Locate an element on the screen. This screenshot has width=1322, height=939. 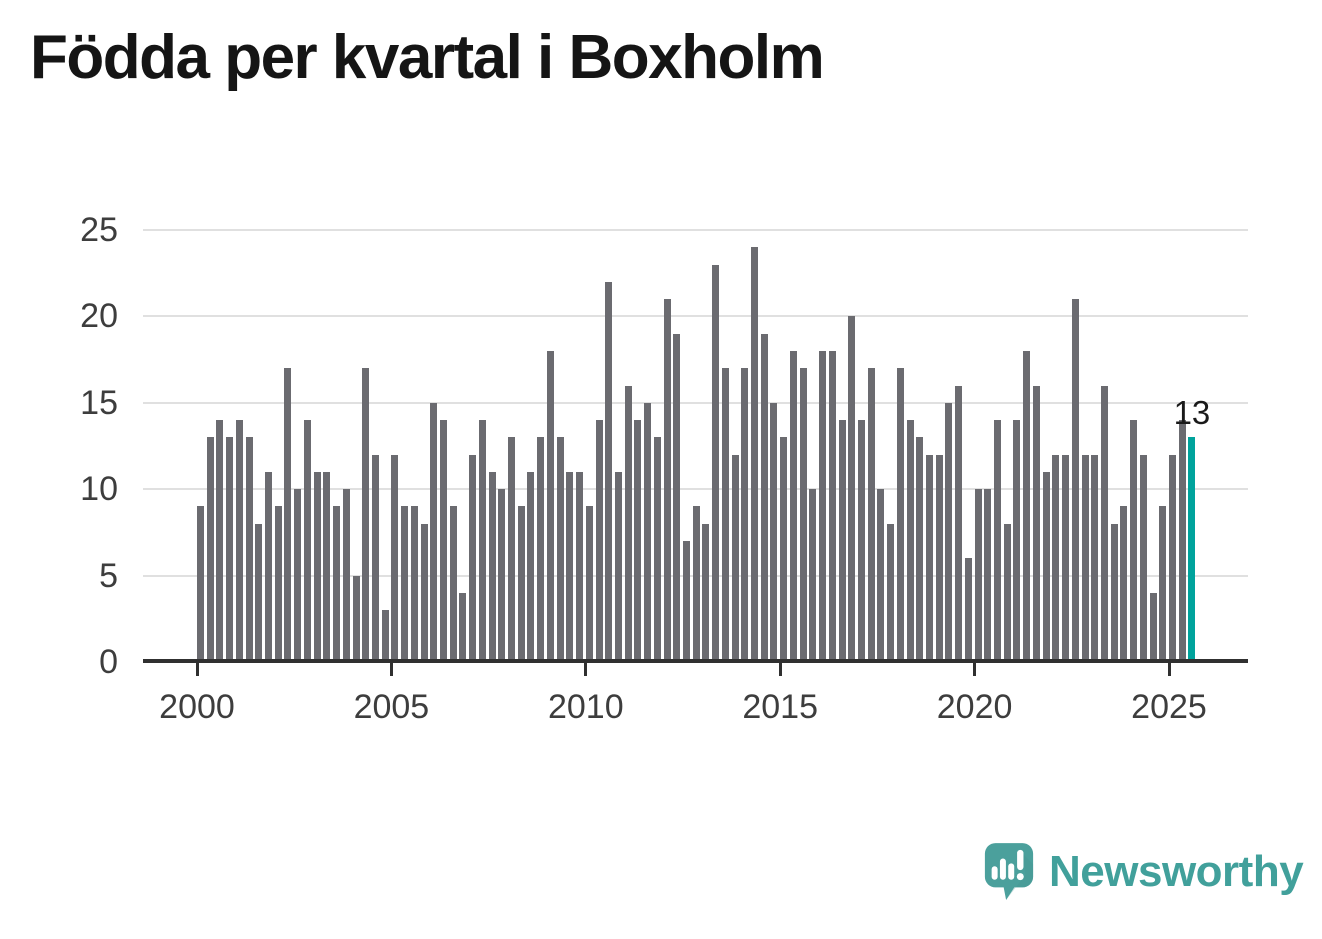
chart-title: Födda per kvartal i Boxholm is located at coordinates (427, 57).